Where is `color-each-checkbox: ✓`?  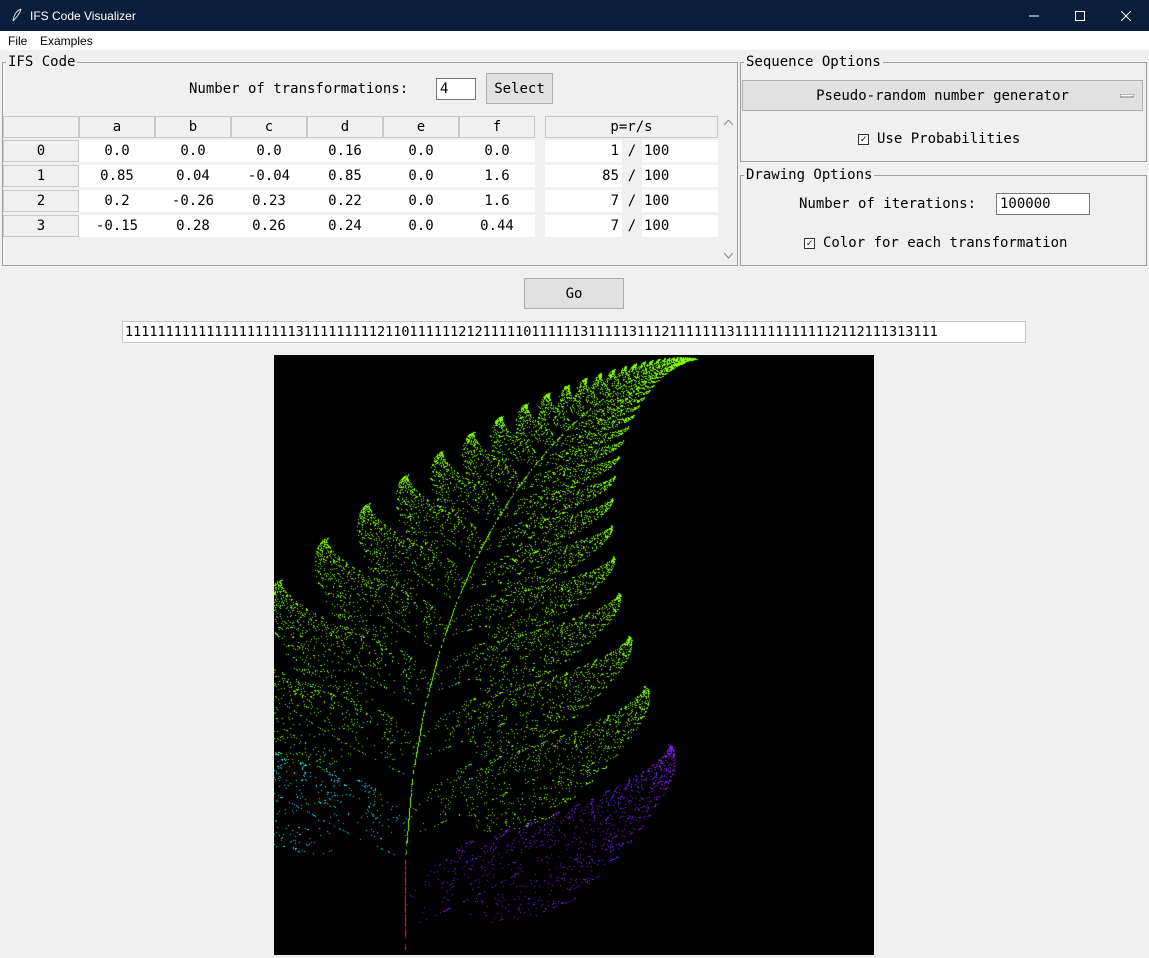 color-each-checkbox: ✓ is located at coordinates (809, 243).